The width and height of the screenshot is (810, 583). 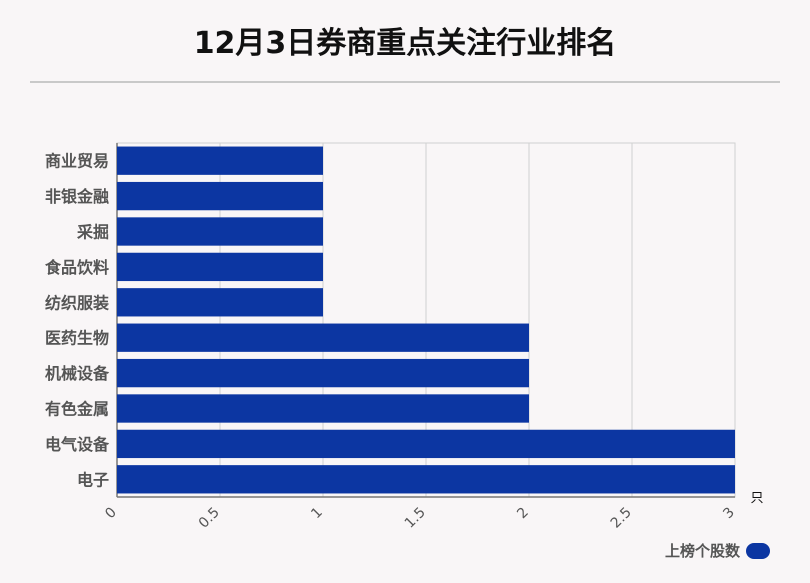 I want to click on x-tick-label: 1.5, so click(x=415, y=518).